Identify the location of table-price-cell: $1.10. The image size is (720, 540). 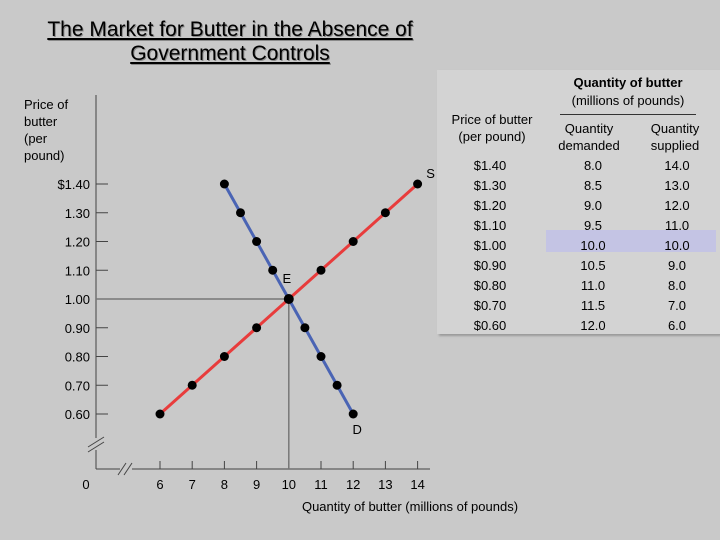
(490, 225).